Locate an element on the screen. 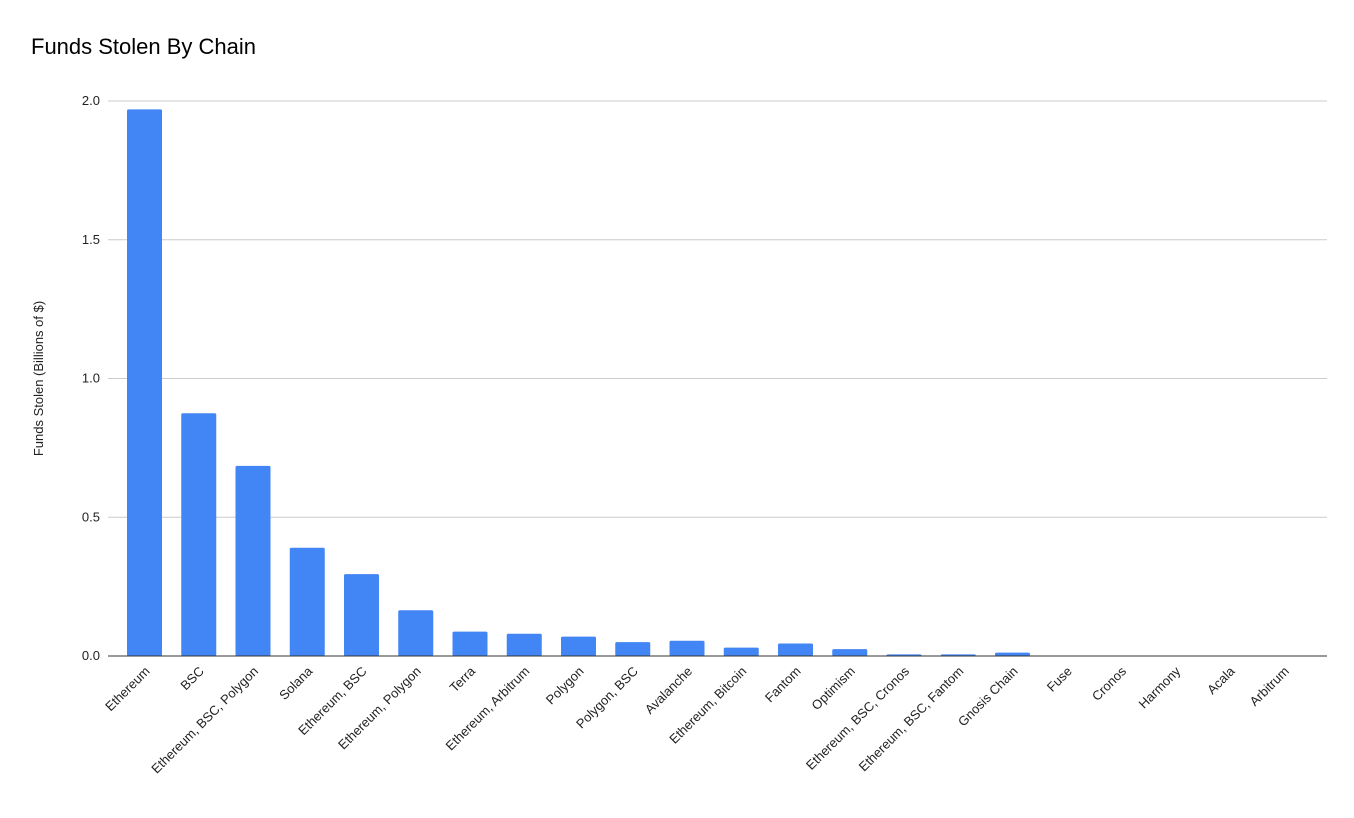 The width and height of the screenshot is (1354, 818). x-tick-label: Arbitrum is located at coordinates (1269, 686).